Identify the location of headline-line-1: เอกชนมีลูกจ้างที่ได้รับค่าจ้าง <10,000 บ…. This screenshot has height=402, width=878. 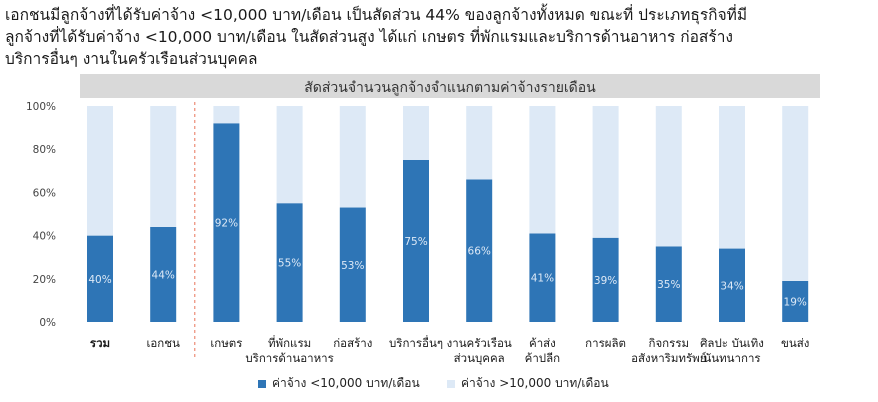
(376, 15).